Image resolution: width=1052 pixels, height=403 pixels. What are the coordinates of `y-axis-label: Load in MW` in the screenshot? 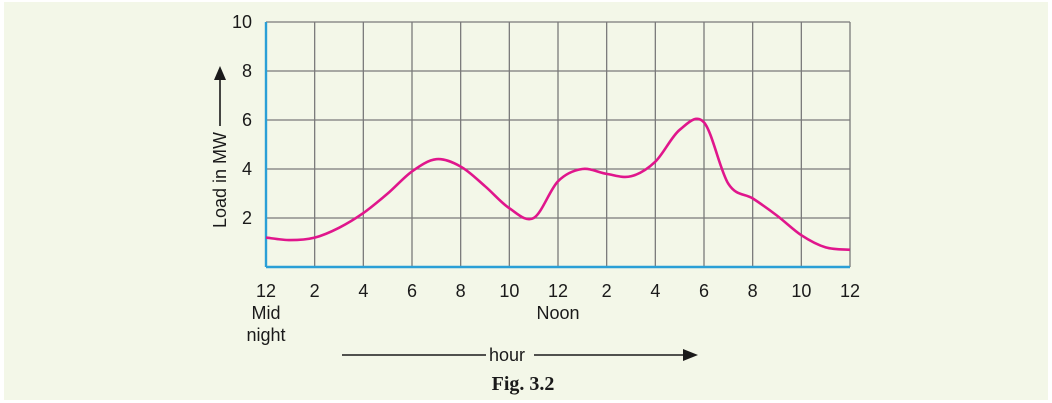 It's located at (220, 180).